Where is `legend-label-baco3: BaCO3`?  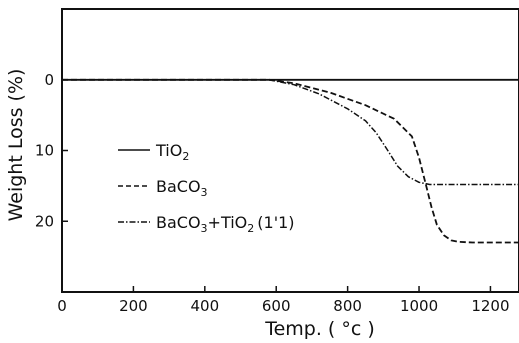 legend-label-baco3: BaCO3 is located at coordinates (182, 188).